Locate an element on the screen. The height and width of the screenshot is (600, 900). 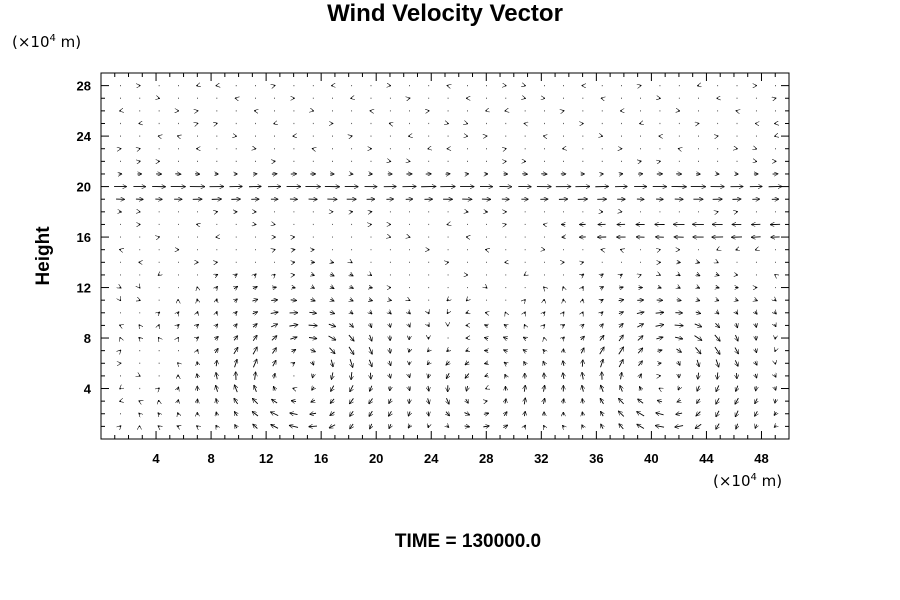
x-unit-prefix: (×10 is located at coordinates (732, 481).